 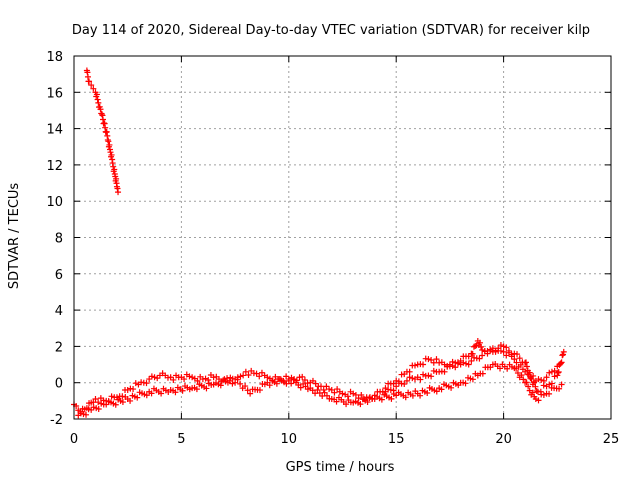 I want to click on x-tick-label: 0, so click(x=74, y=439).